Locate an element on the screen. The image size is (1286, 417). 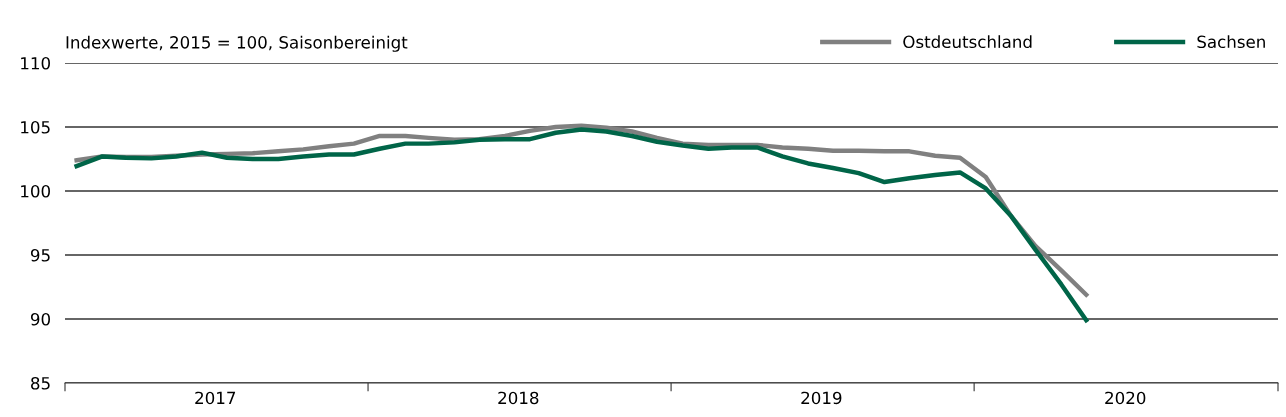
y-tick-label: 90 is located at coordinates (40, 319).